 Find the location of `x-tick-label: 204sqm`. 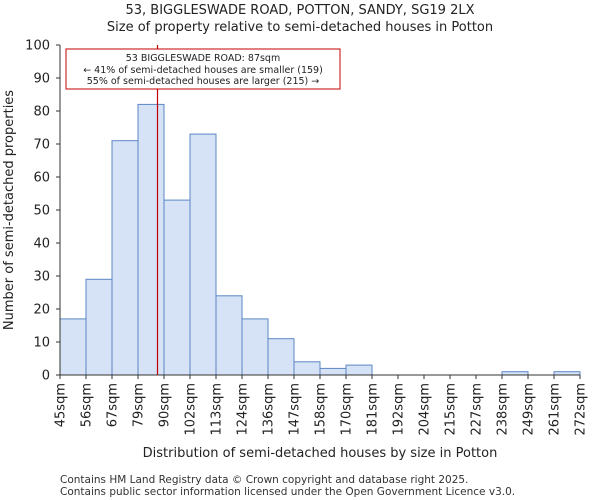

x-tick-label: 204sqm is located at coordinates (425, 409).